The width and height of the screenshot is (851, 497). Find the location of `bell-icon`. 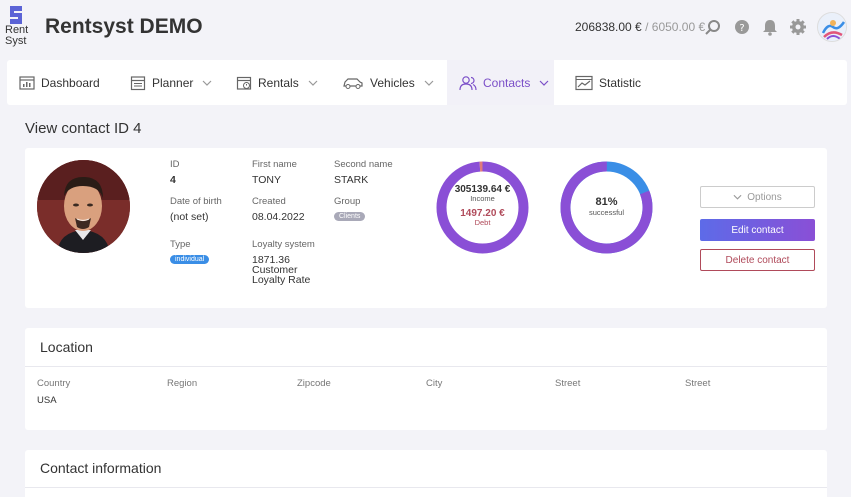

bell-icon is located at coordinates (770, 27).